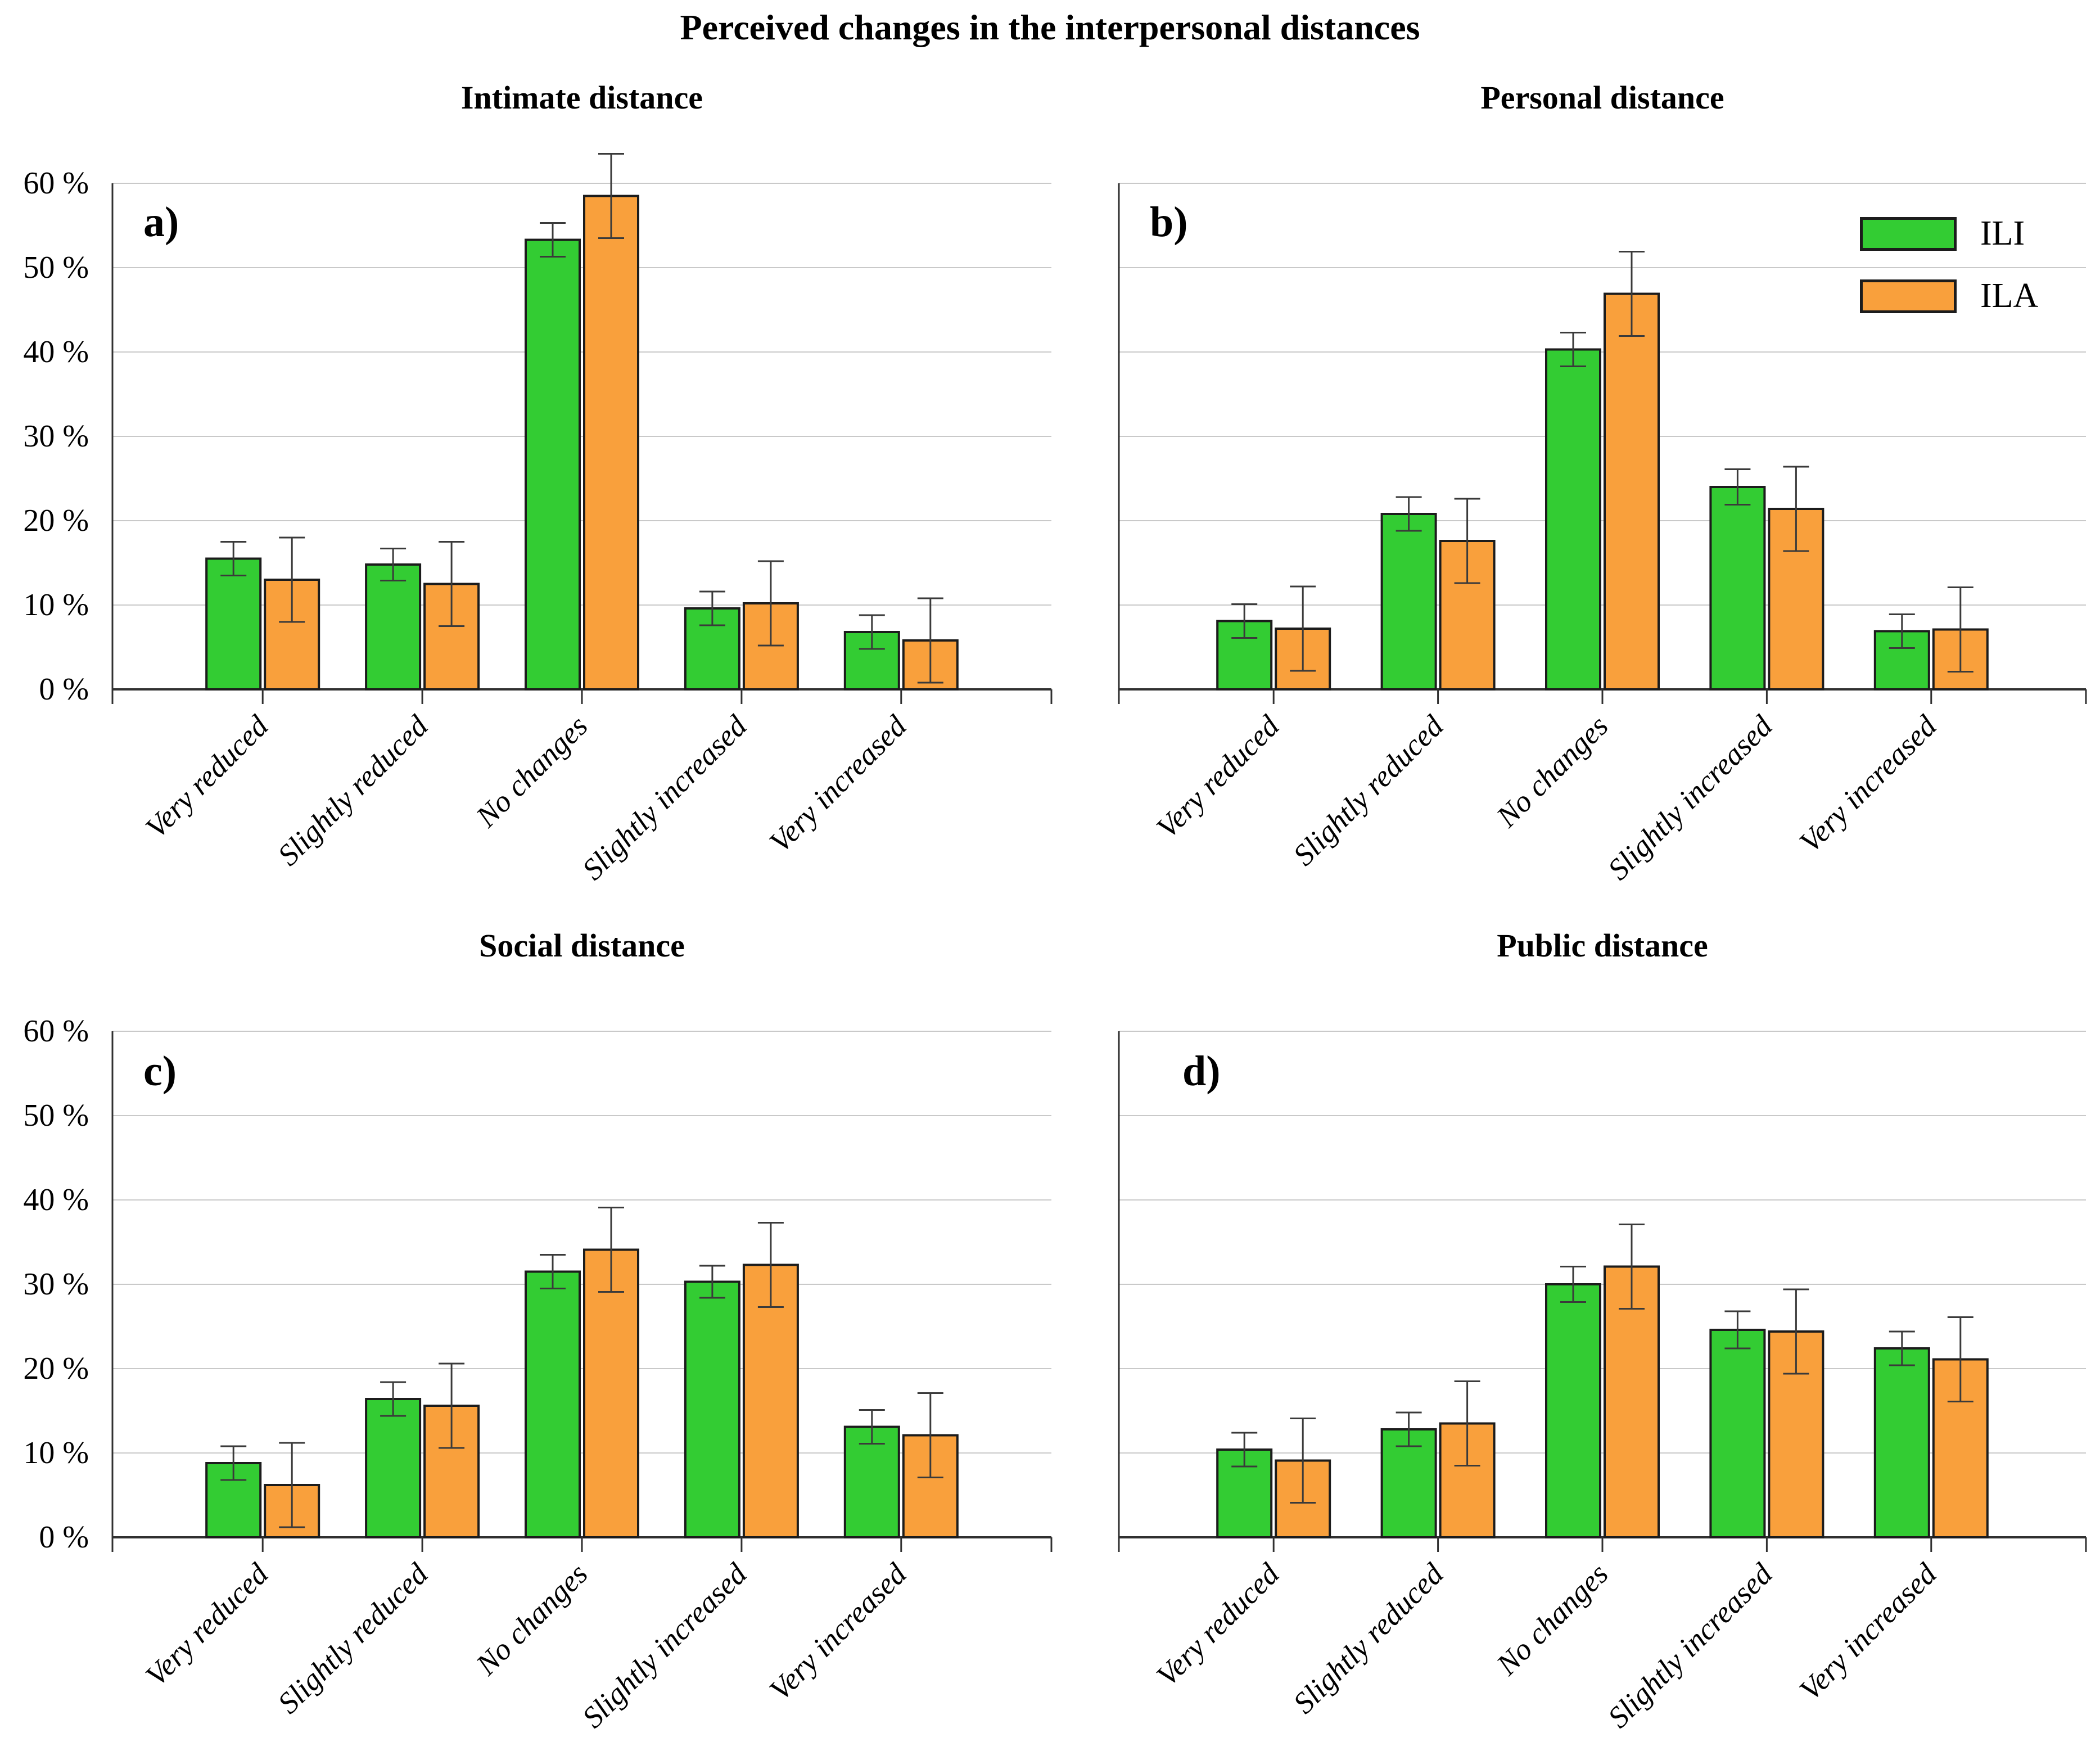 Image resolution: width=2100 pixels, height=1751 pixels. I want to click on panel-title-public: Public distance, so click(1602, 945).